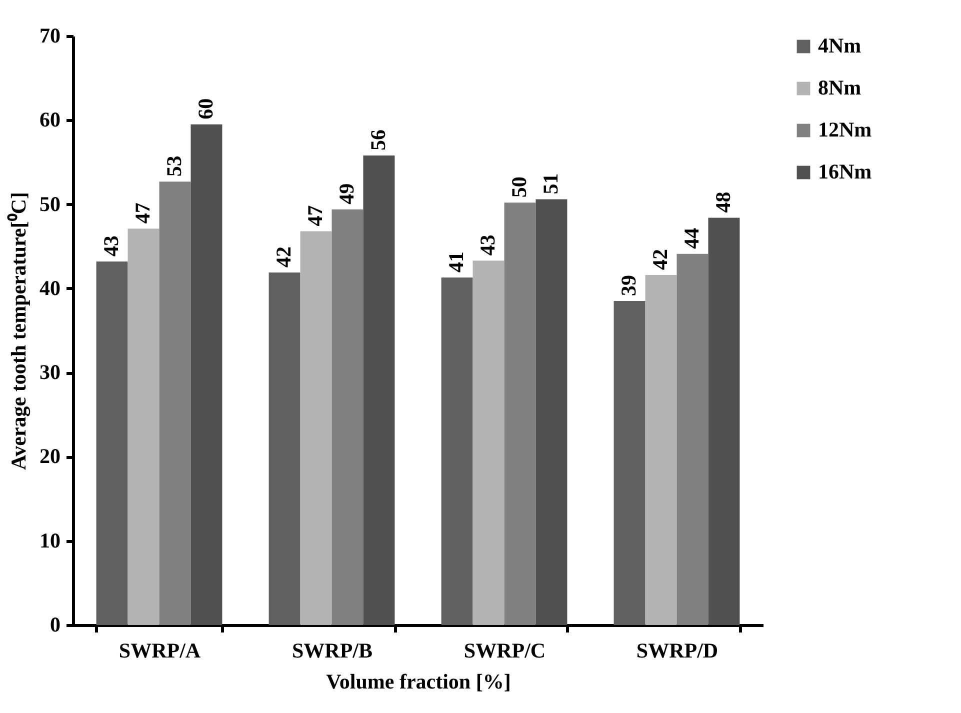 The height and width of the screenshot is (713, 961). What do you see at coordinates (18, 331) in the screenshot?
I see `y-axis-title: Average tooth temperature[⁰C]` at bounding box center [18, 331].